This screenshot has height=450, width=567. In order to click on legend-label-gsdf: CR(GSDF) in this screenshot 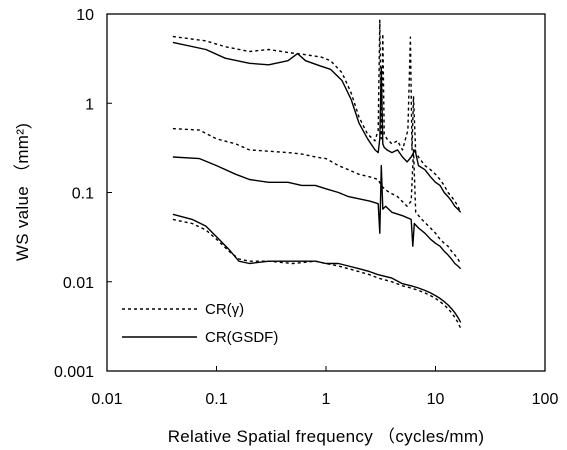, I will do `click(241, 337)`.